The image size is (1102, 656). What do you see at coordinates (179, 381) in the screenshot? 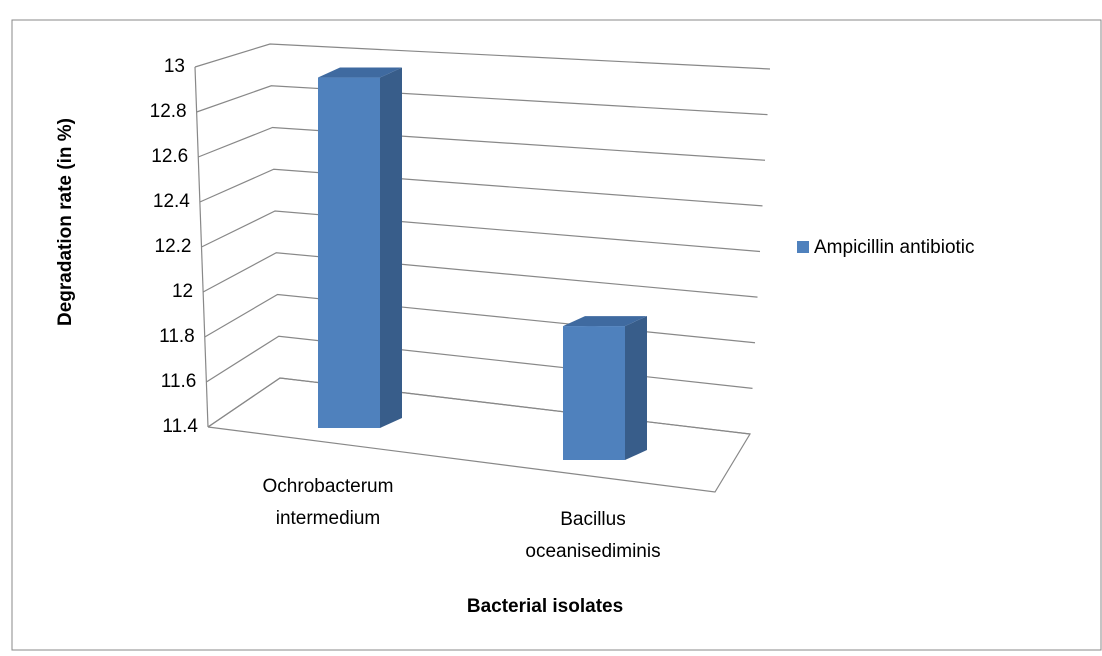
I see `y-tick-label: 11.6` at bounding box center [179, 381].